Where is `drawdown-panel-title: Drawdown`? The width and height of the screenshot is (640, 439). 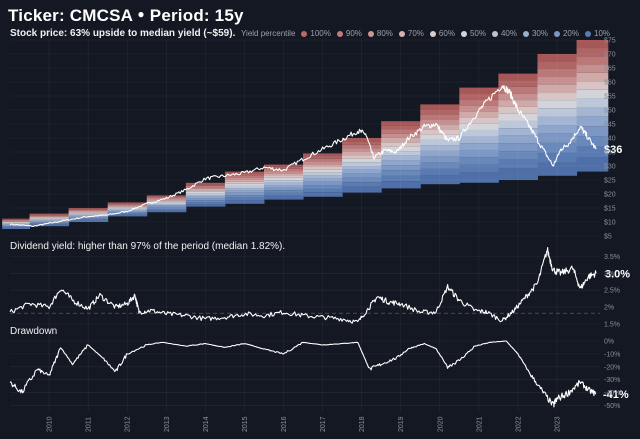
drawdown-panel-title: Drawdown is located at coordinates (34, 331).